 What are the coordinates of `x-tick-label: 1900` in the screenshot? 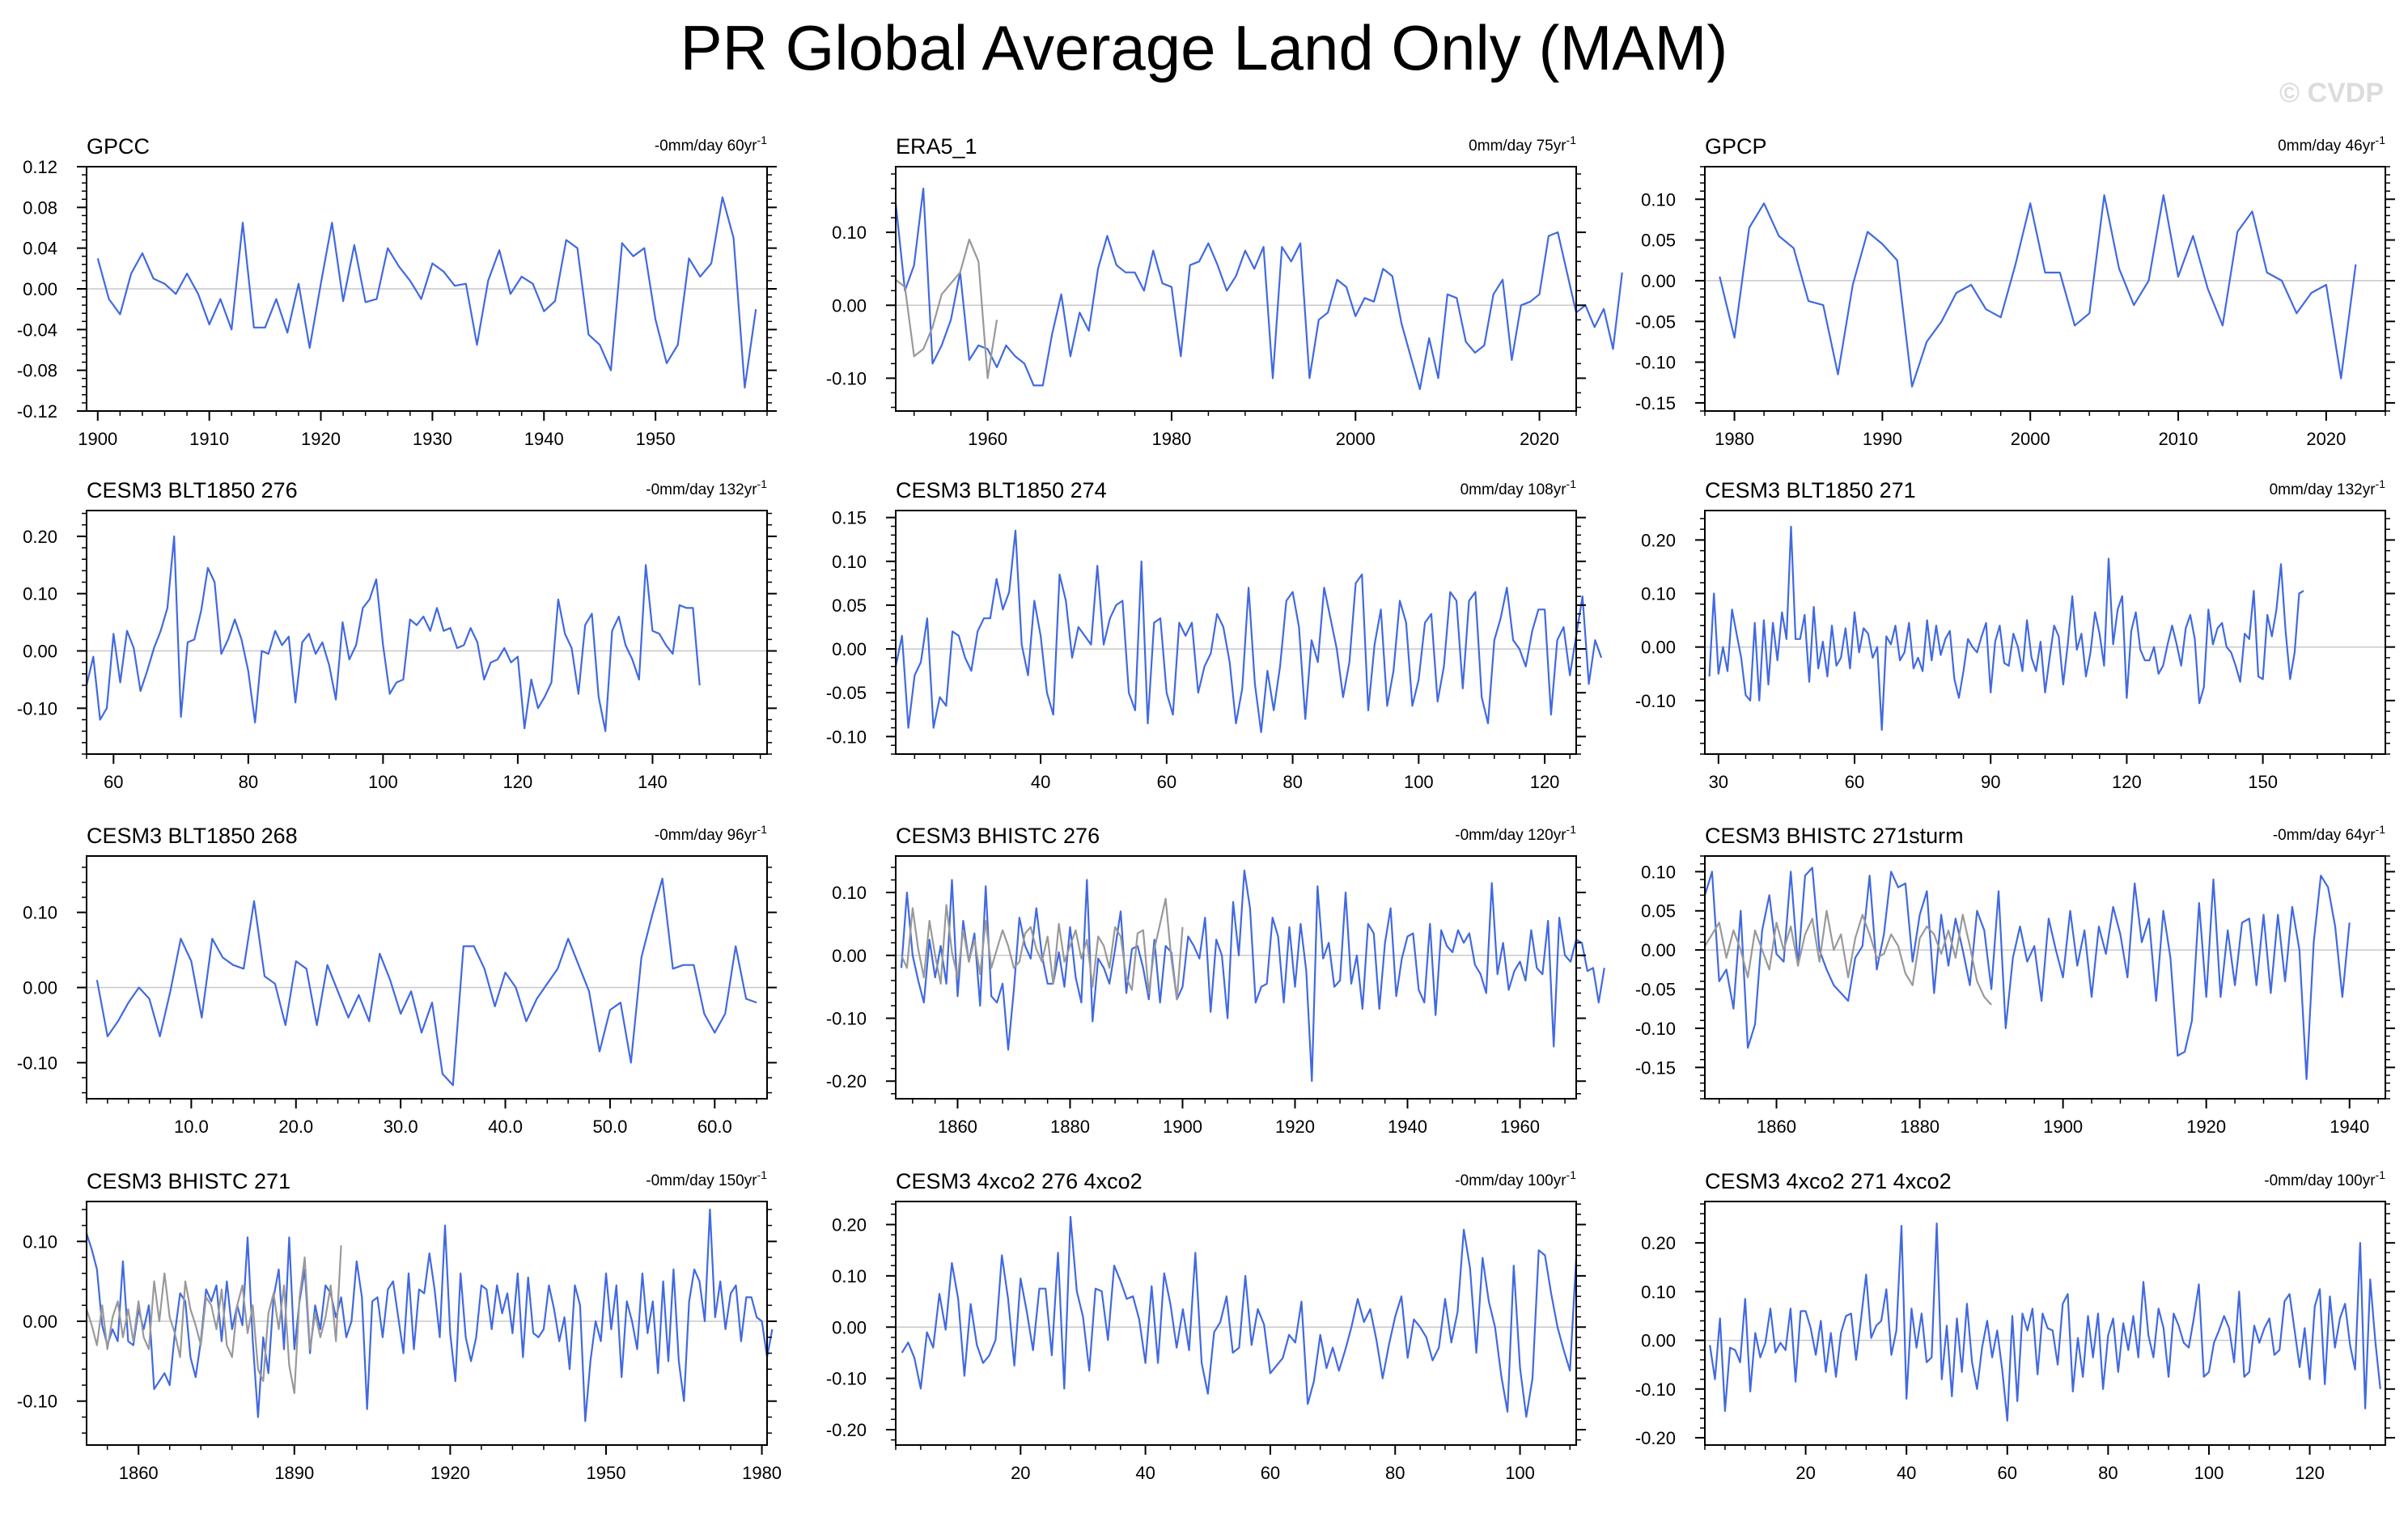 It's located at (97, 439).